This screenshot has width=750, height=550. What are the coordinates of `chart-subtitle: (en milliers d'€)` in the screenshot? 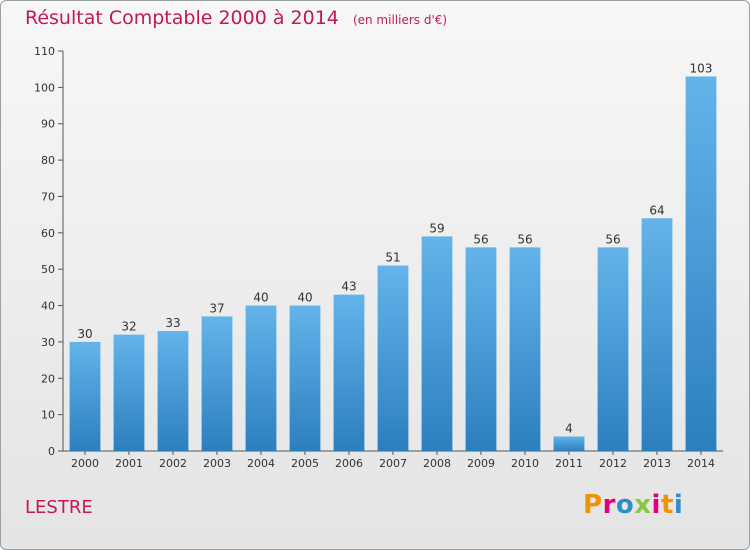 It's located at (400, 20).